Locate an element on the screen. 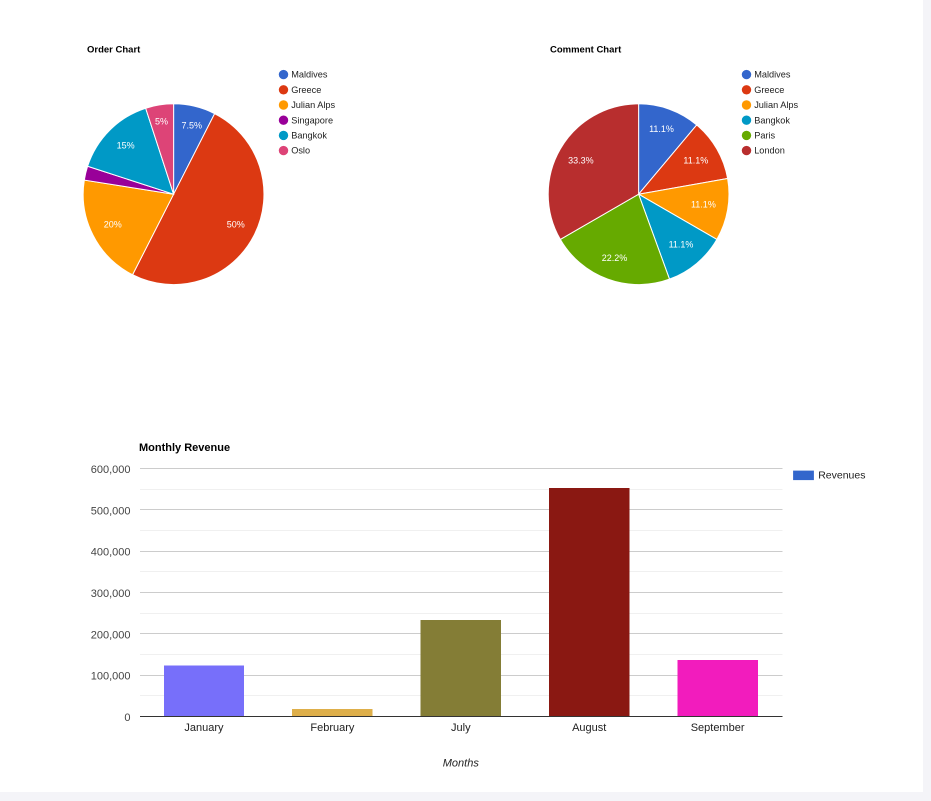 This screenshot has width=931, height=801. svg-text: Monthly Revenue is located at coordinates (184, 448).